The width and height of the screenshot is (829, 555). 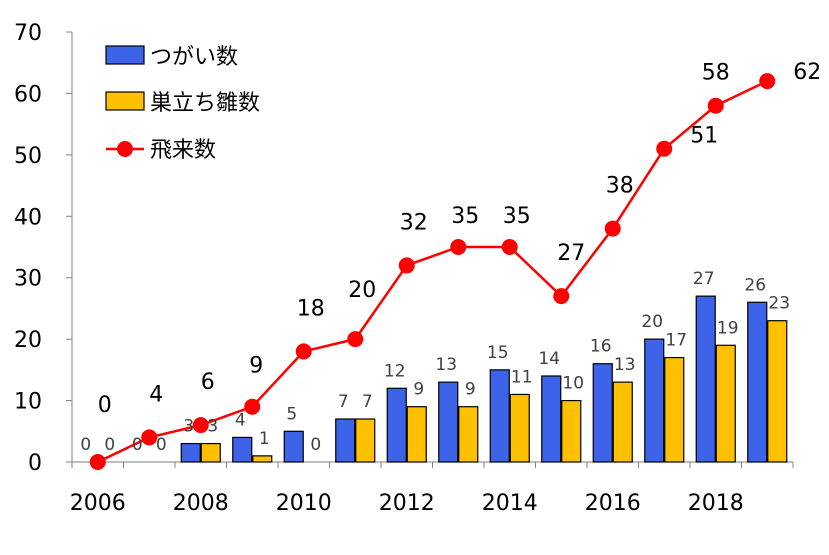 I want to click on y-tick-label: 60, so click(x=28, y=94).